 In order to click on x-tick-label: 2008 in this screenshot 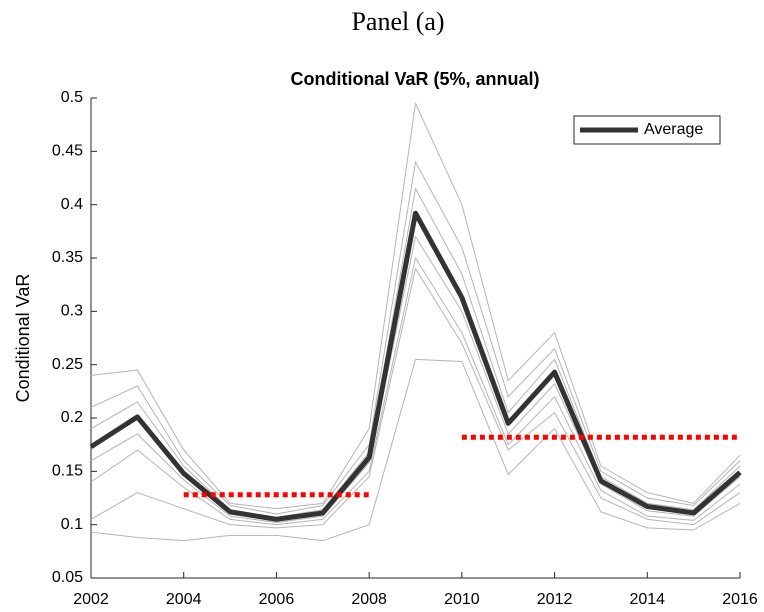, I will do `click(369, 599)`.